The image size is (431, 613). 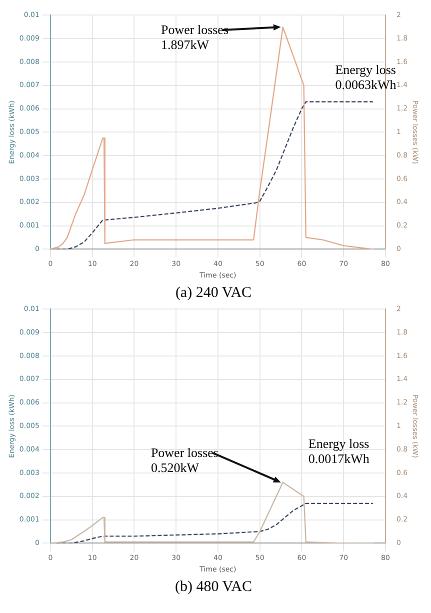 What do you see at coordinates (213, 292) in the screenshot?
I see `text: (a) 240 VAC` at bounding box center [213, 292].